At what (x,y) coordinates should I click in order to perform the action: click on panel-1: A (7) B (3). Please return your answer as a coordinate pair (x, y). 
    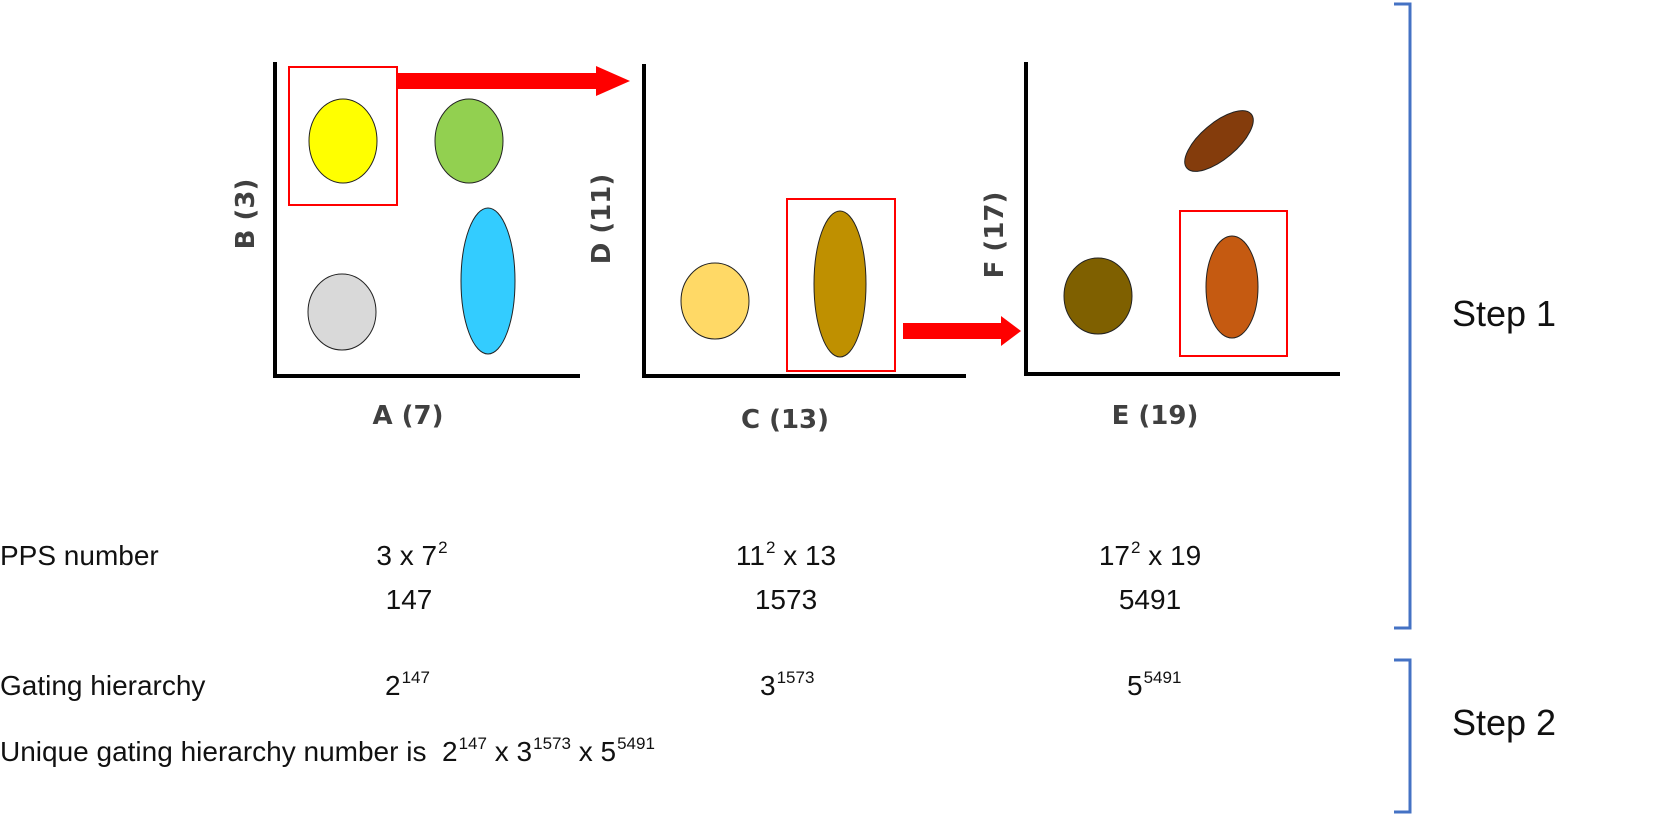
    Looking at the image, I should click on (405, 246).